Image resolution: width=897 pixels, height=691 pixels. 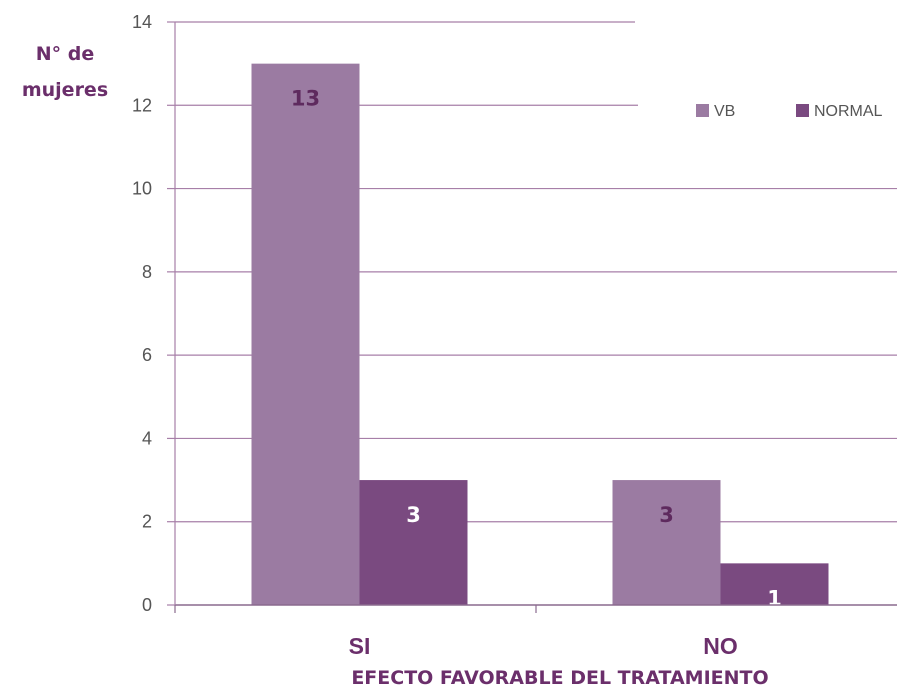 What do you see at coordinates (65, 54) in the screenshot?
I see `y-axis-label-line-1: N° de` at bounding box center [65, 54].